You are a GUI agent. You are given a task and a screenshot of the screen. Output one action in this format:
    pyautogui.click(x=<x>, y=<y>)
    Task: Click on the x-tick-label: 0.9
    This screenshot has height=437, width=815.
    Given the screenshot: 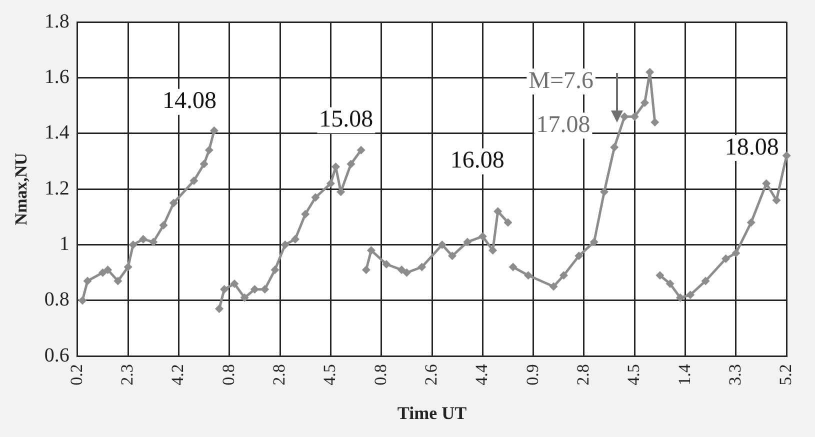 What is the action you would take?
    pyautogui.click(x=532, y=375)
    